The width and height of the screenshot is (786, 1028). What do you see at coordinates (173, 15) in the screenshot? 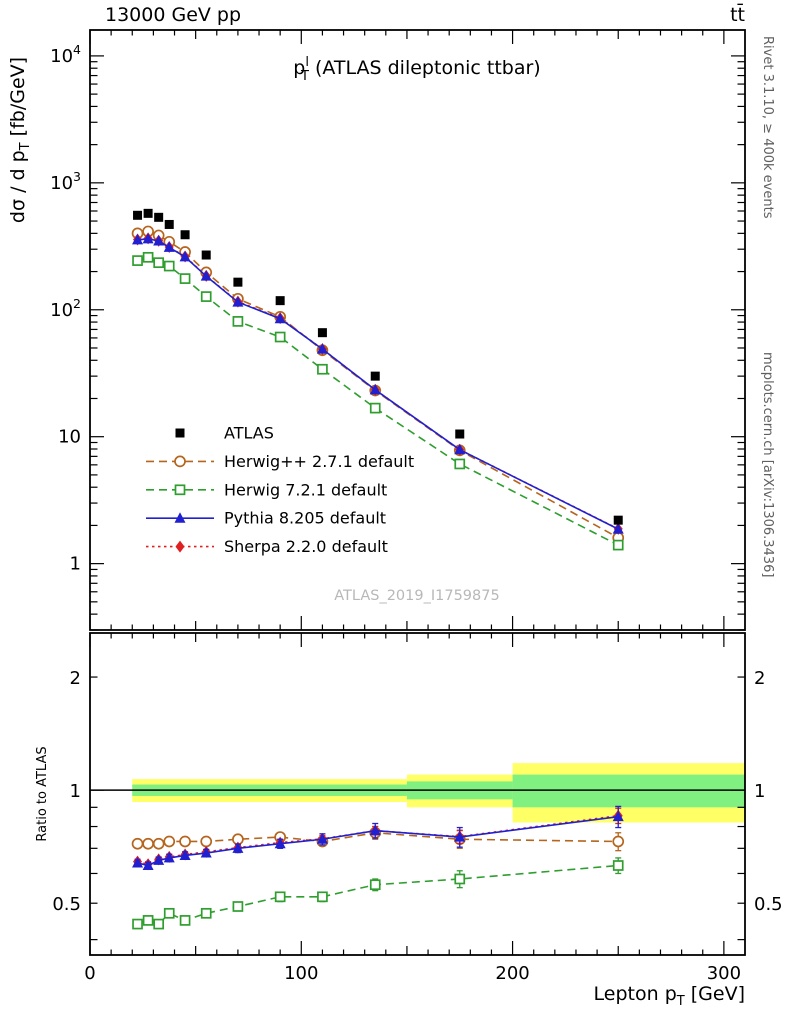
I see `beam-energy-label: 13000 GeV pp` at bounding box center [173, 15].